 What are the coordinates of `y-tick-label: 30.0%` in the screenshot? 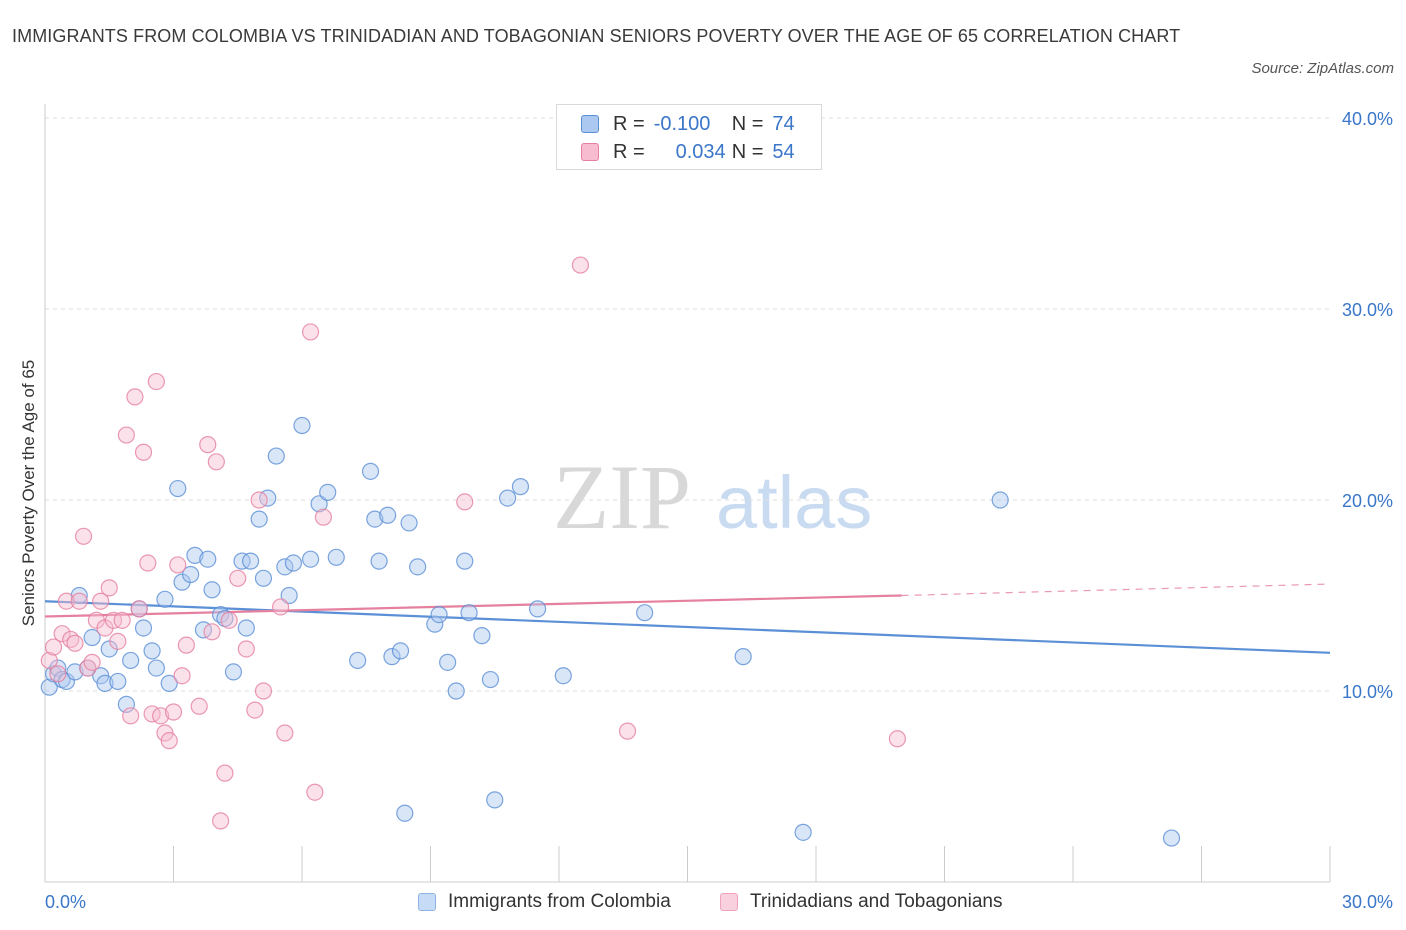 It's located at (1367, 310).